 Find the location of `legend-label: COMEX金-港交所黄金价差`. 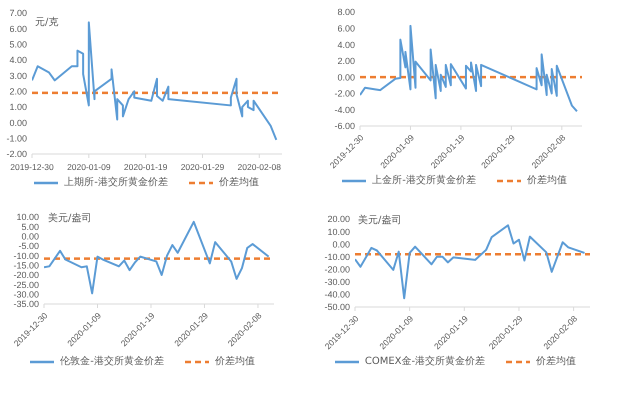

legend-label: COMEX金-港交所黄金价差 is located at coordinates (425, 362).